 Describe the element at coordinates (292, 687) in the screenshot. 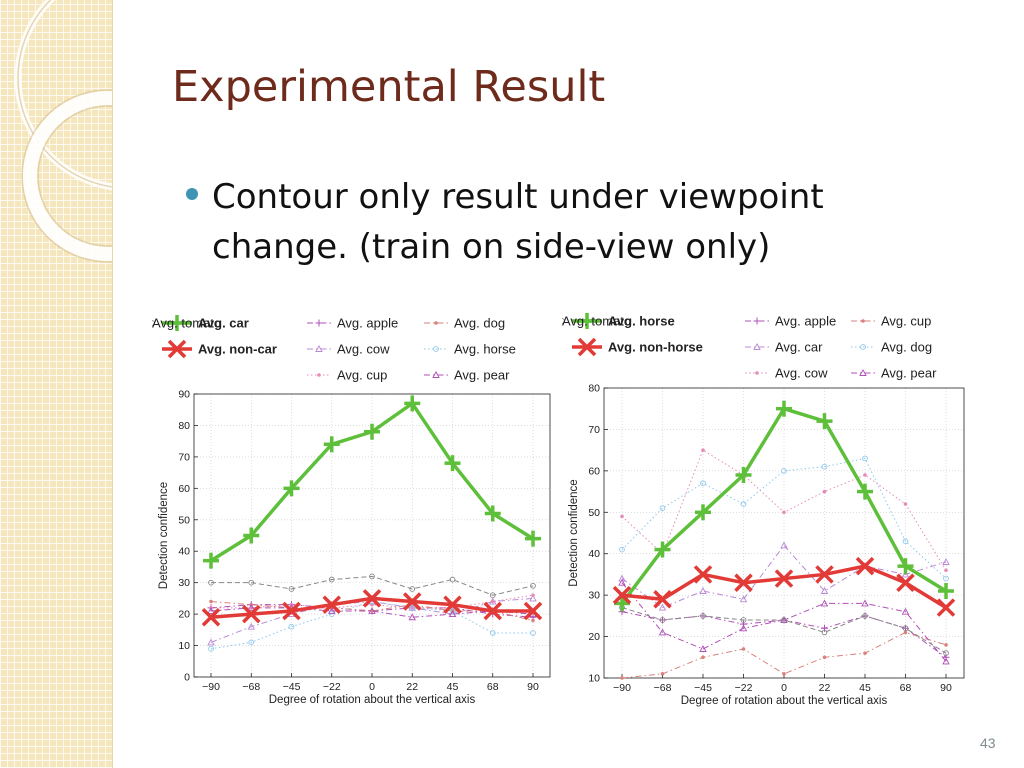

I see `x-tick-label: −45` at that location.